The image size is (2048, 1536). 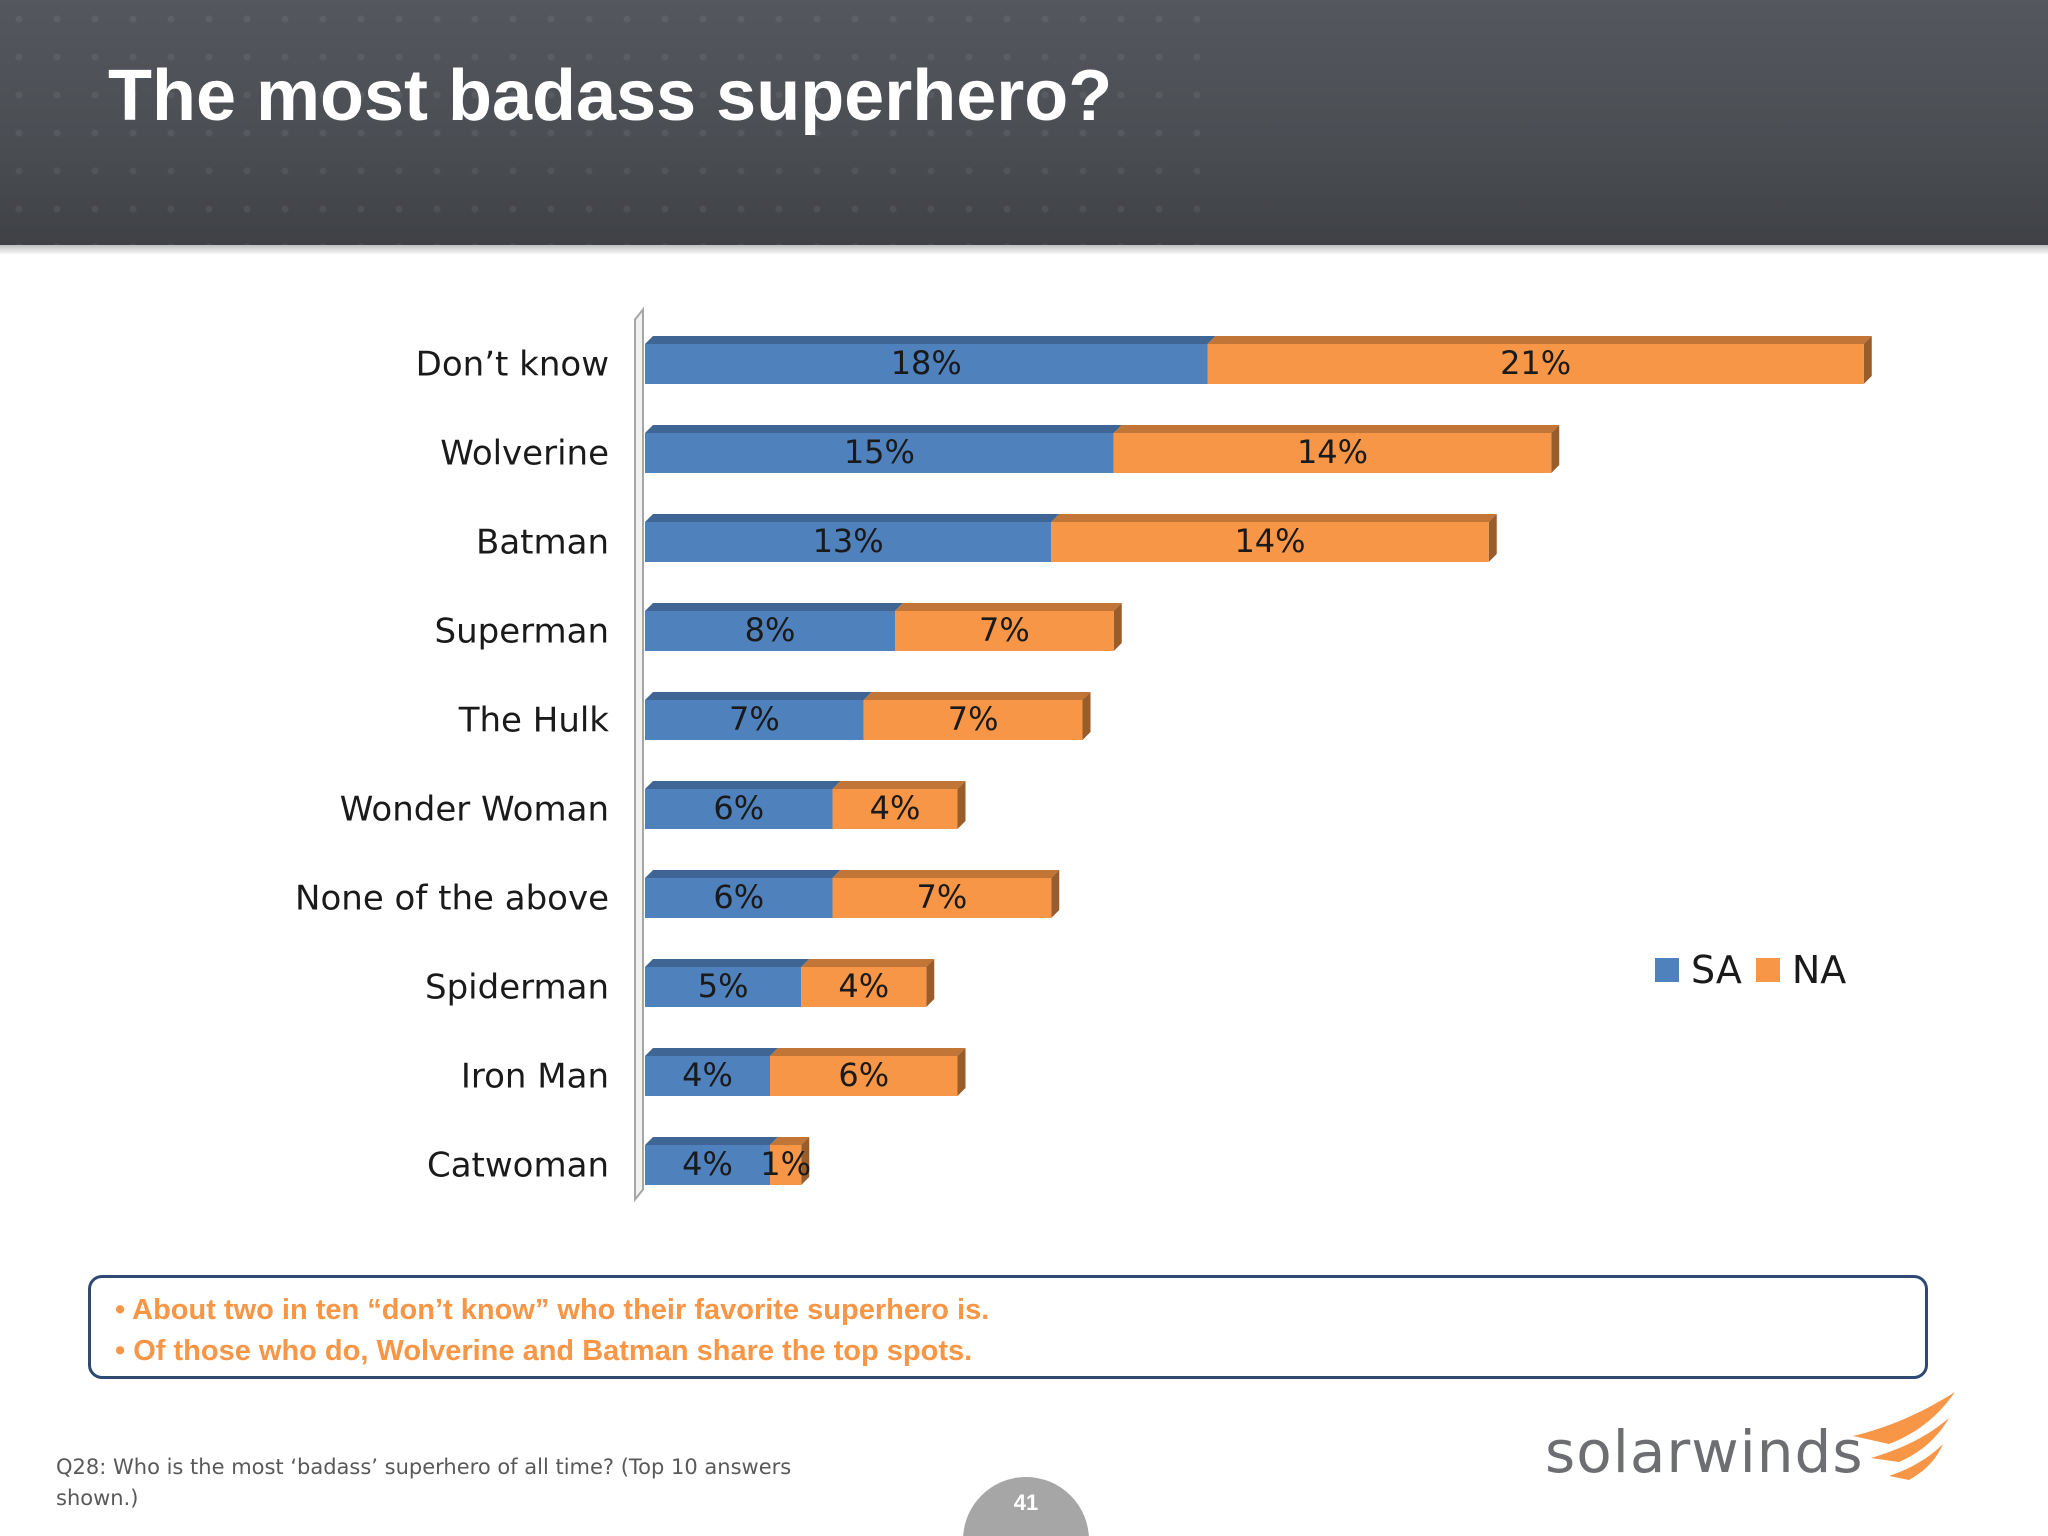 I want to click on legend-label-sa: SA, so click(x=1716, y=970).